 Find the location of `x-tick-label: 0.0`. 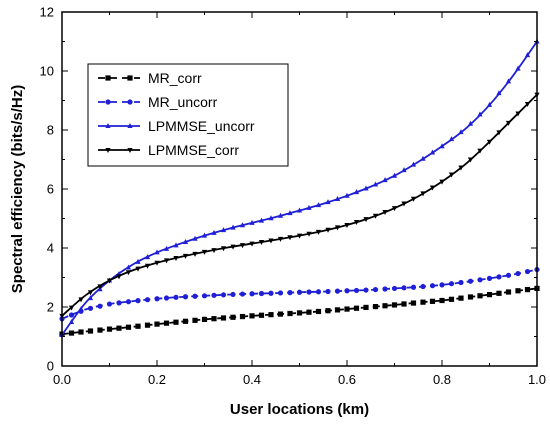

x-tick-label: 0.0 is located at coordinates (62, 379).